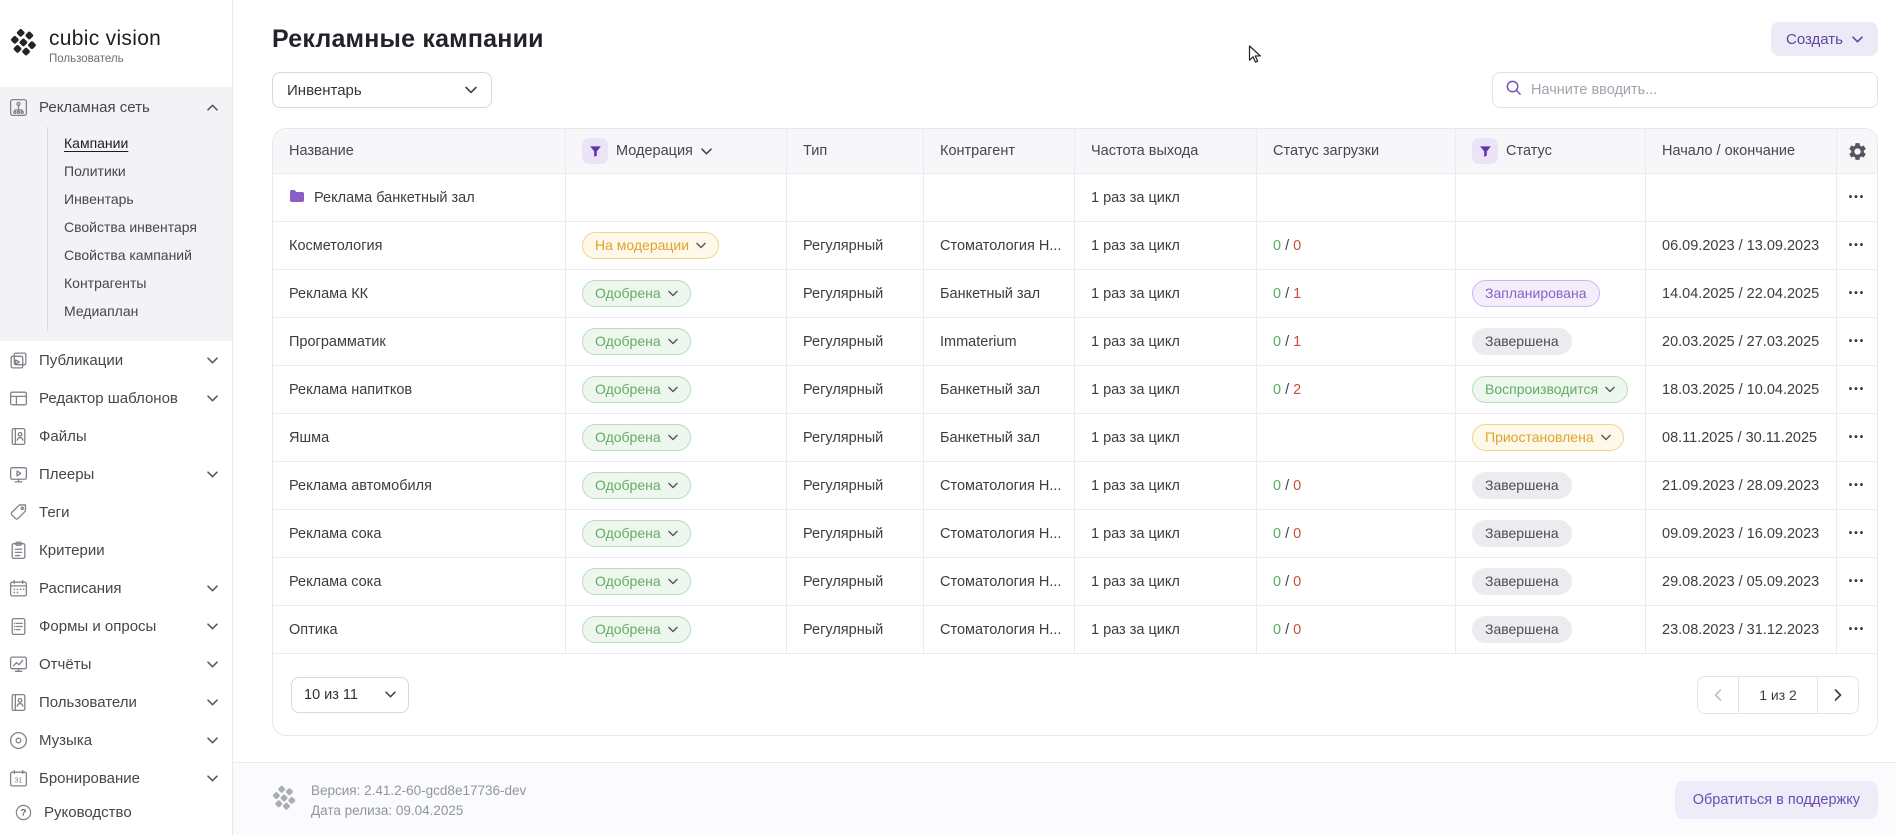 Image resolution: width=1896 pixels, height=835 pixels. Describe the element at coordinates (1166, 389) in the screenshot. I see `cell-frequency: 1 раз за цикл` at that location.